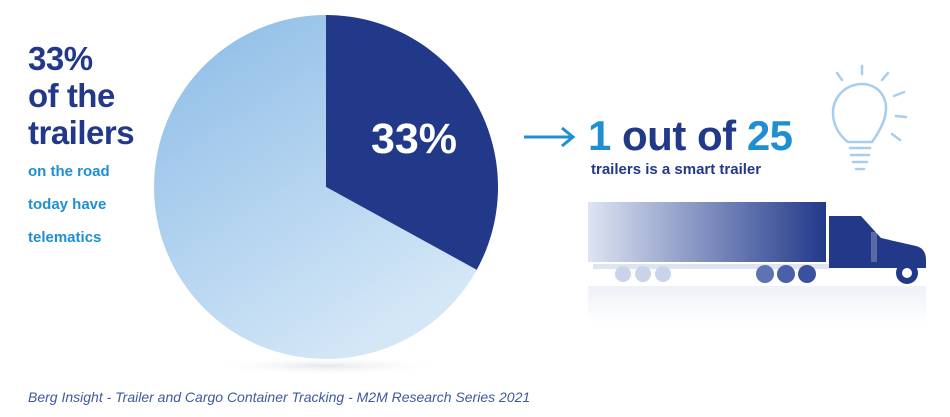 The height and width of the screenshot is (417, 950). Describe the element at coordinates (67, 204) in the screenshot. I see `detail-line-2: today have` at that location.